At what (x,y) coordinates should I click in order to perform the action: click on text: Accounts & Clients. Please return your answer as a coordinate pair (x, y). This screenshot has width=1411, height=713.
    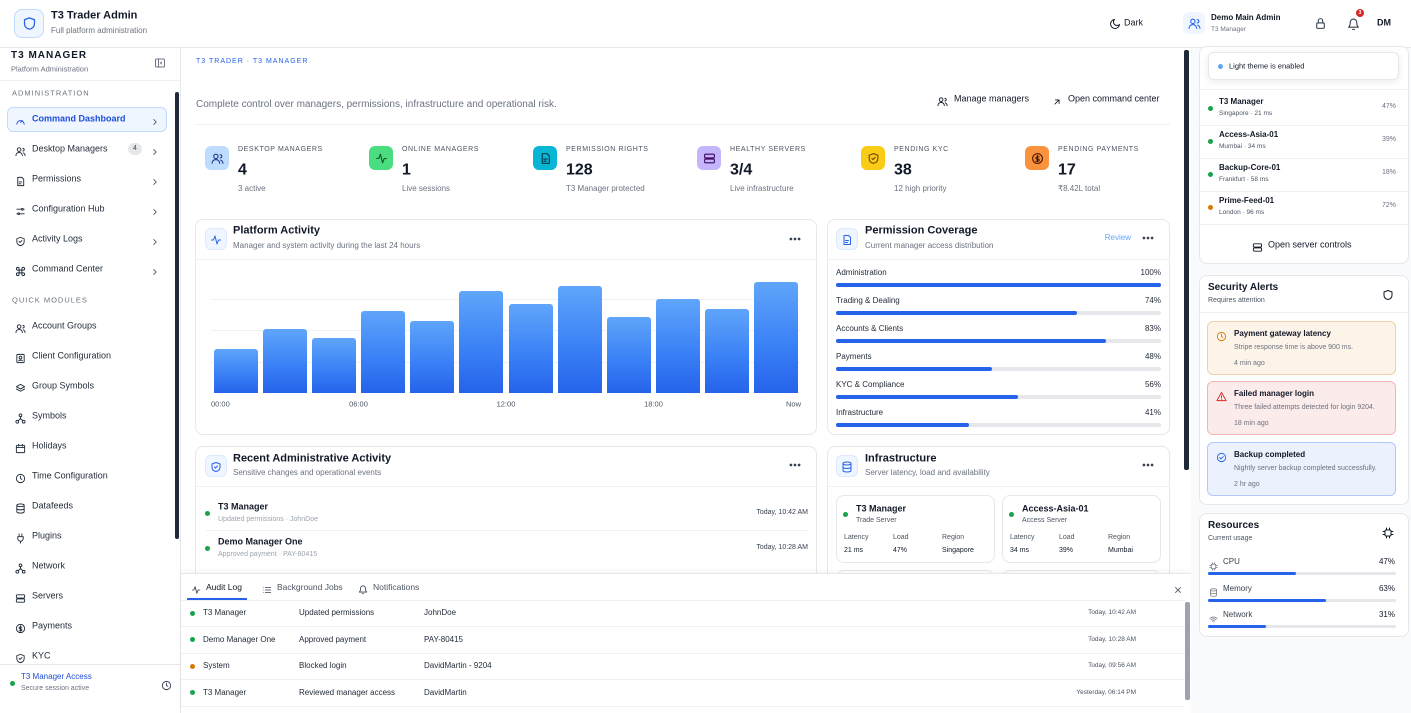
    Looking at the image, I should click on (870, 329).